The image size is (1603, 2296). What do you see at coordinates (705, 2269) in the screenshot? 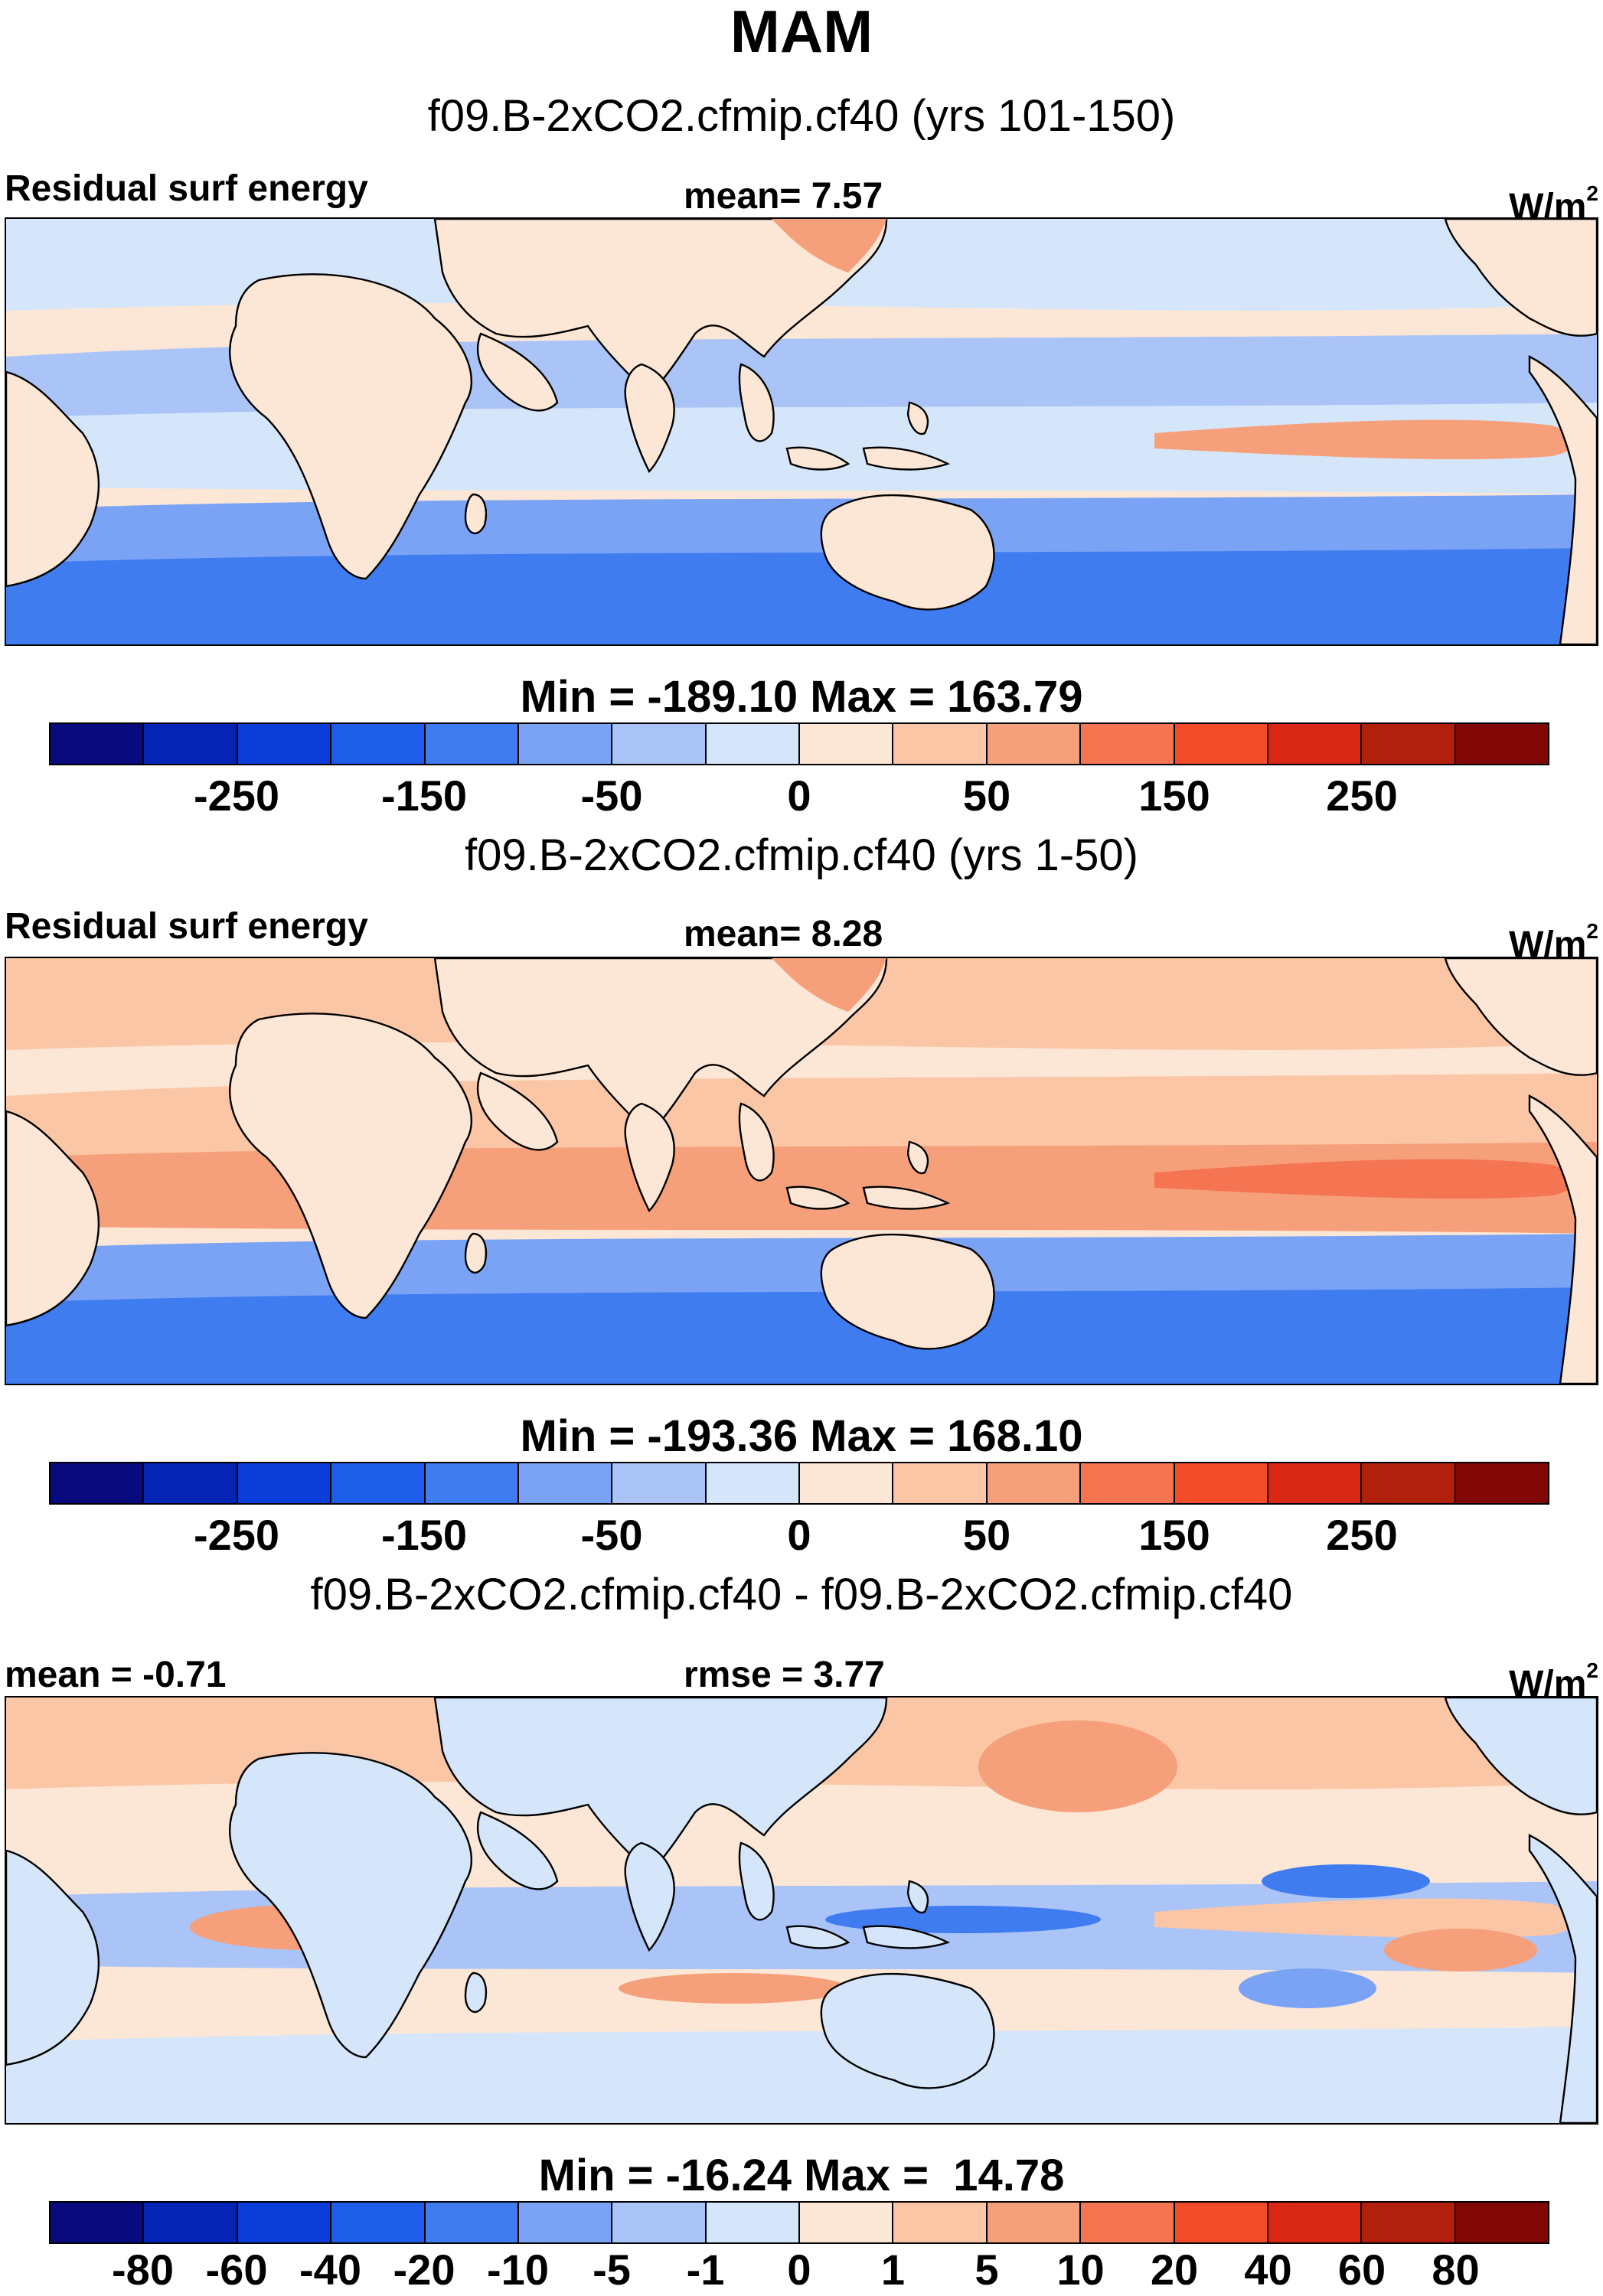
I see `colorbar-tick-label: -1` at bounding box center [705, 2269].